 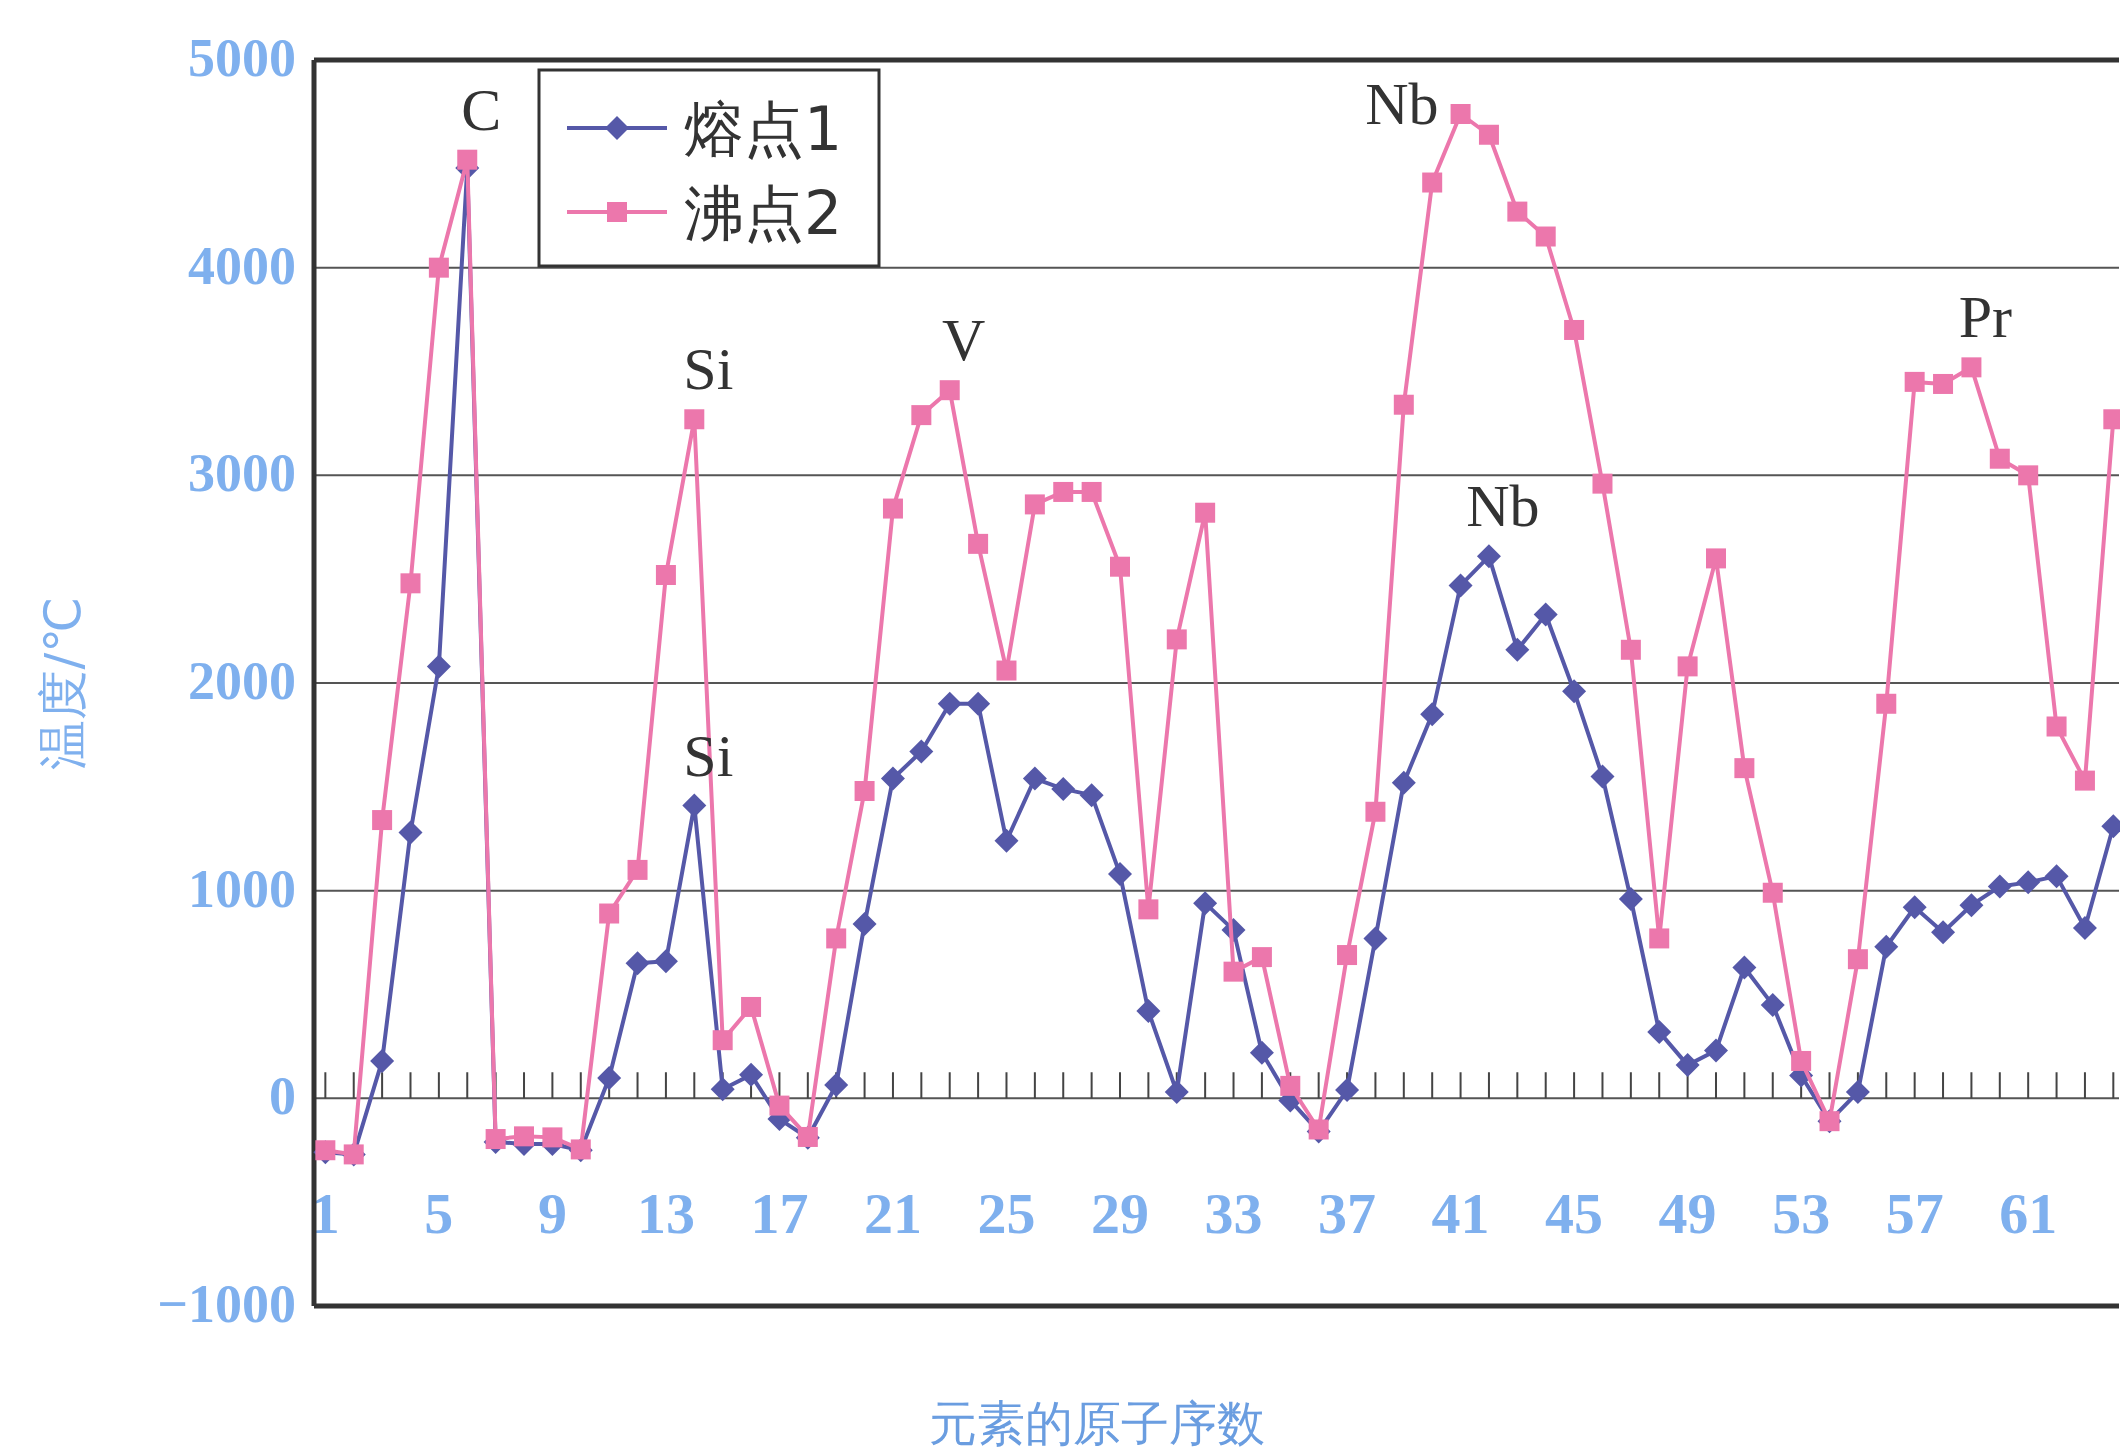 What do you see at coordinates (964, 340) in the screenshot?
I see `annotation: V` at bounding box center [964, 340].